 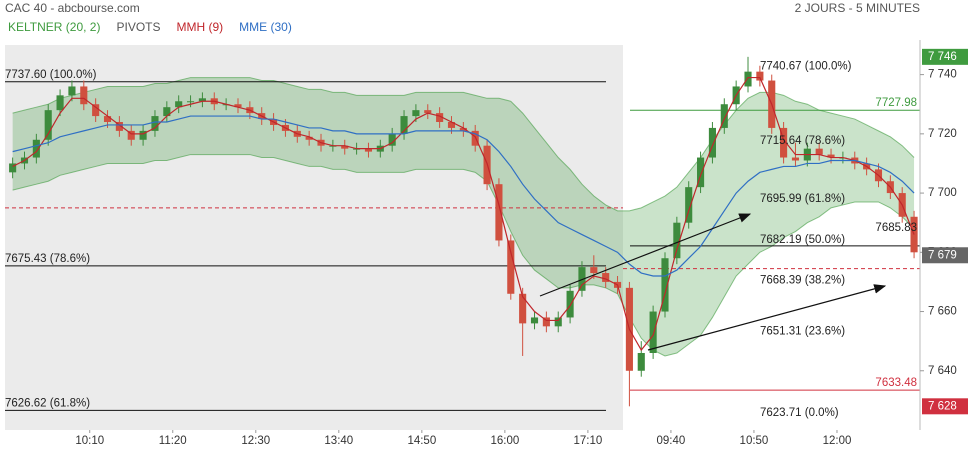 What do you see at coordinates (173, 441) in the screenshot?
I see `x-tick-label: 11:20` at bounding box center [173, 441].